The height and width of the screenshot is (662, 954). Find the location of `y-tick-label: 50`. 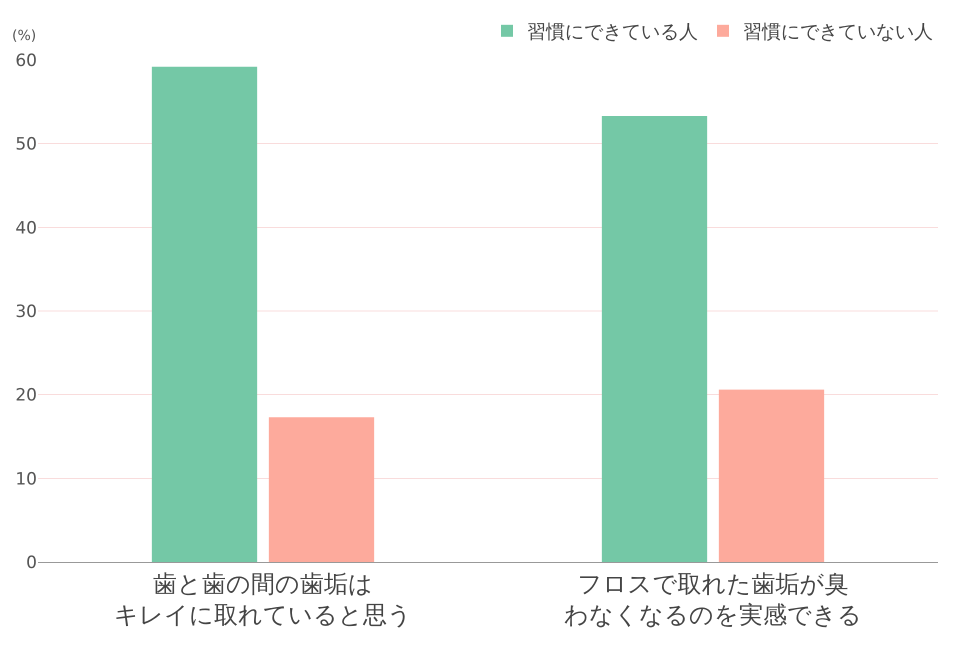

y-tick-label: 50 is located at coordinates (26, 144).